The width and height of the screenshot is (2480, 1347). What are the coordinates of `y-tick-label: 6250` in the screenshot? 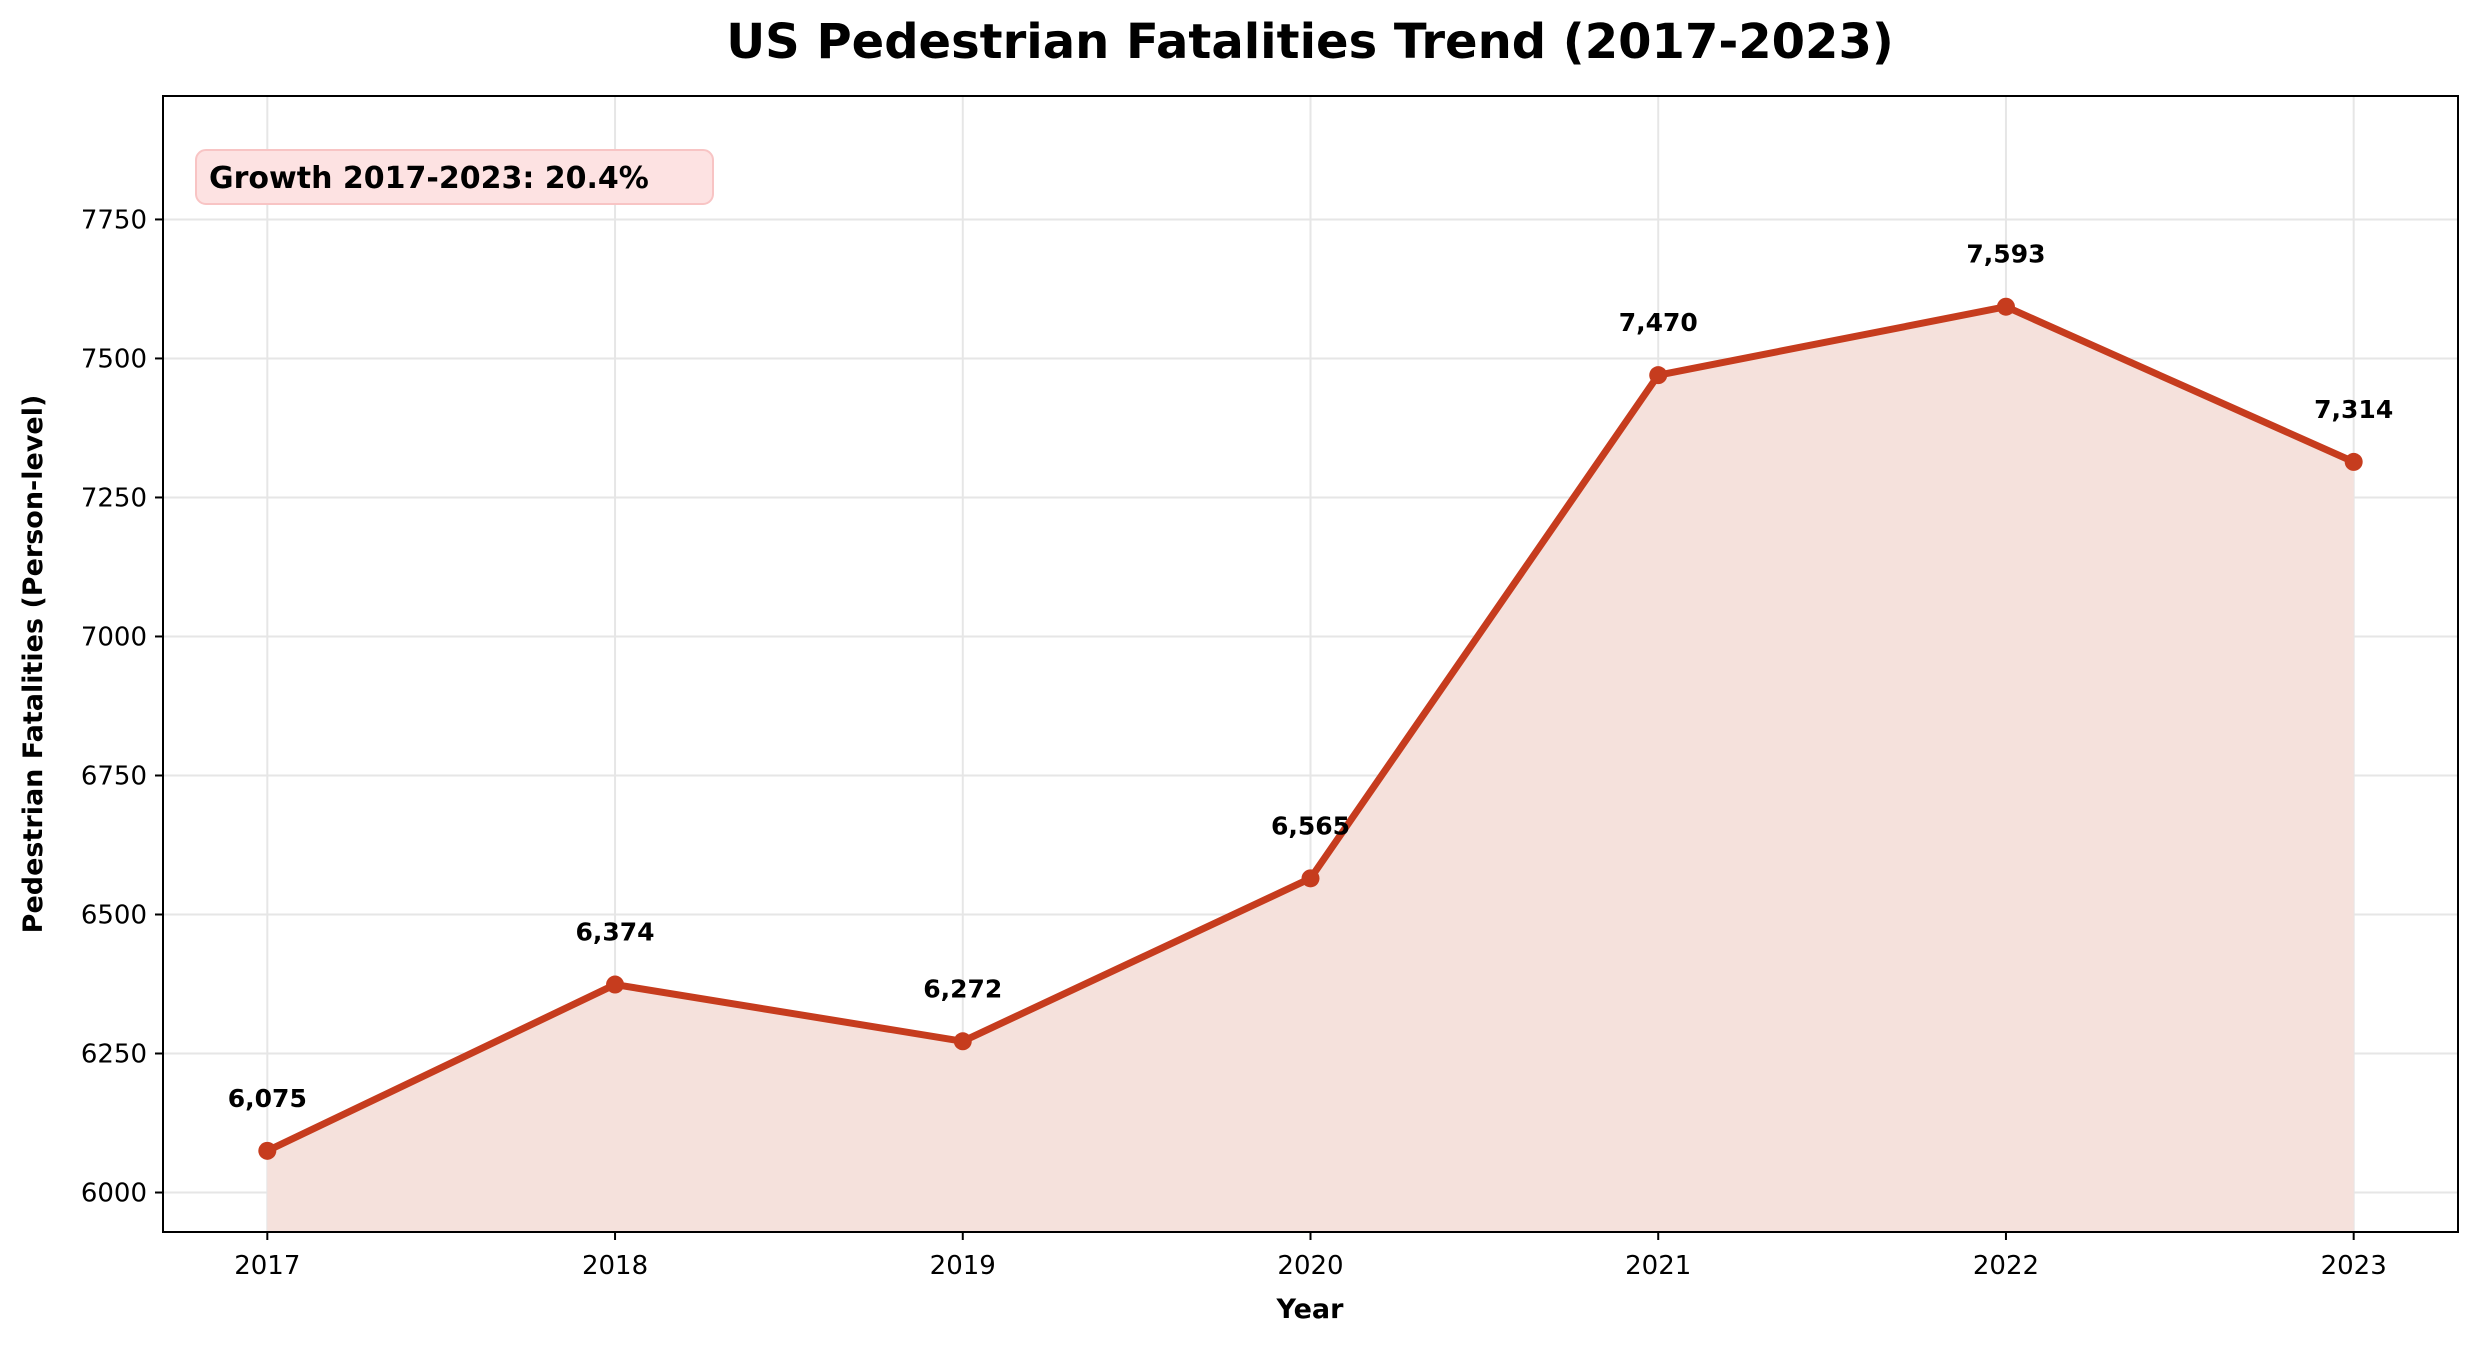 It's located at (114, 1055).